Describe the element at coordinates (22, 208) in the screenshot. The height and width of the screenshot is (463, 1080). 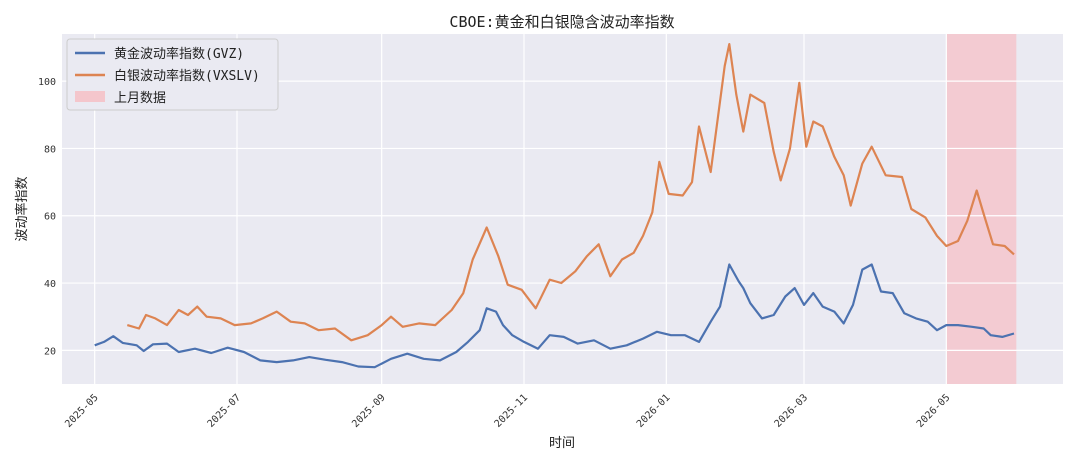
I see `y-axis-label: 波动率指数` at that location.